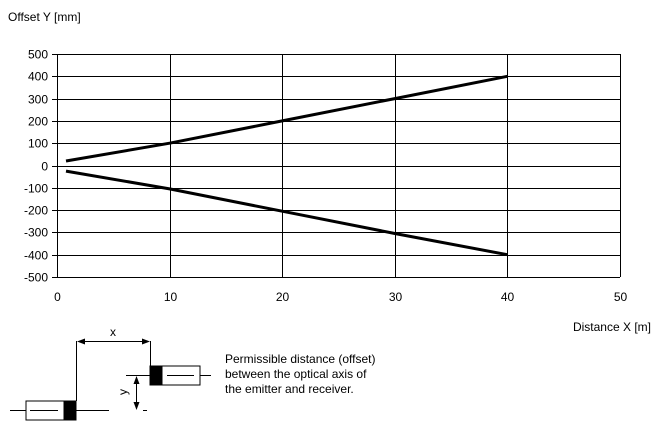 The height and width of the screenshot is (437, 655). What do you see at coordinates (36, 166) in the screenshot?
I see `y-tick-labels: 500 400 300 200 100 0 -100 -200 -300 -400 -500` at bounding box center [36, 166].